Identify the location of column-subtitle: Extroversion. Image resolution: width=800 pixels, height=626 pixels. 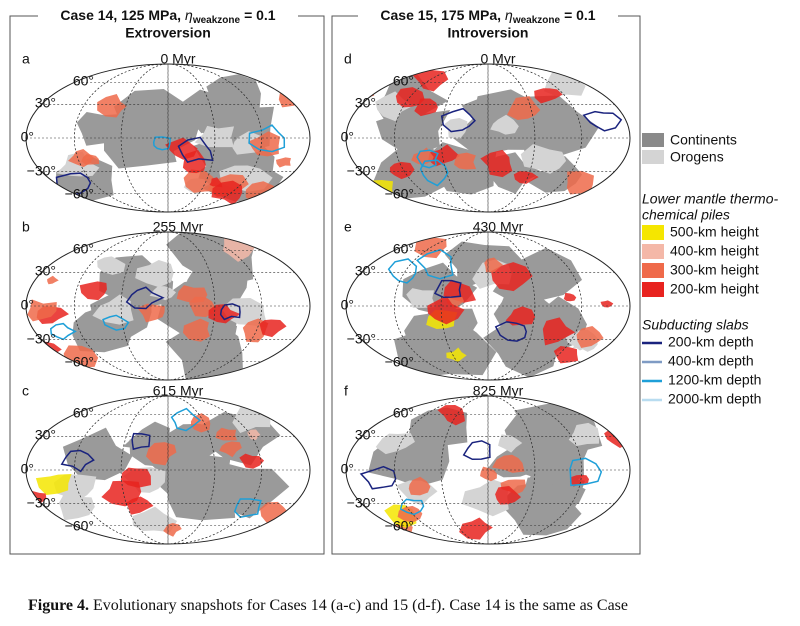
(168, 33).